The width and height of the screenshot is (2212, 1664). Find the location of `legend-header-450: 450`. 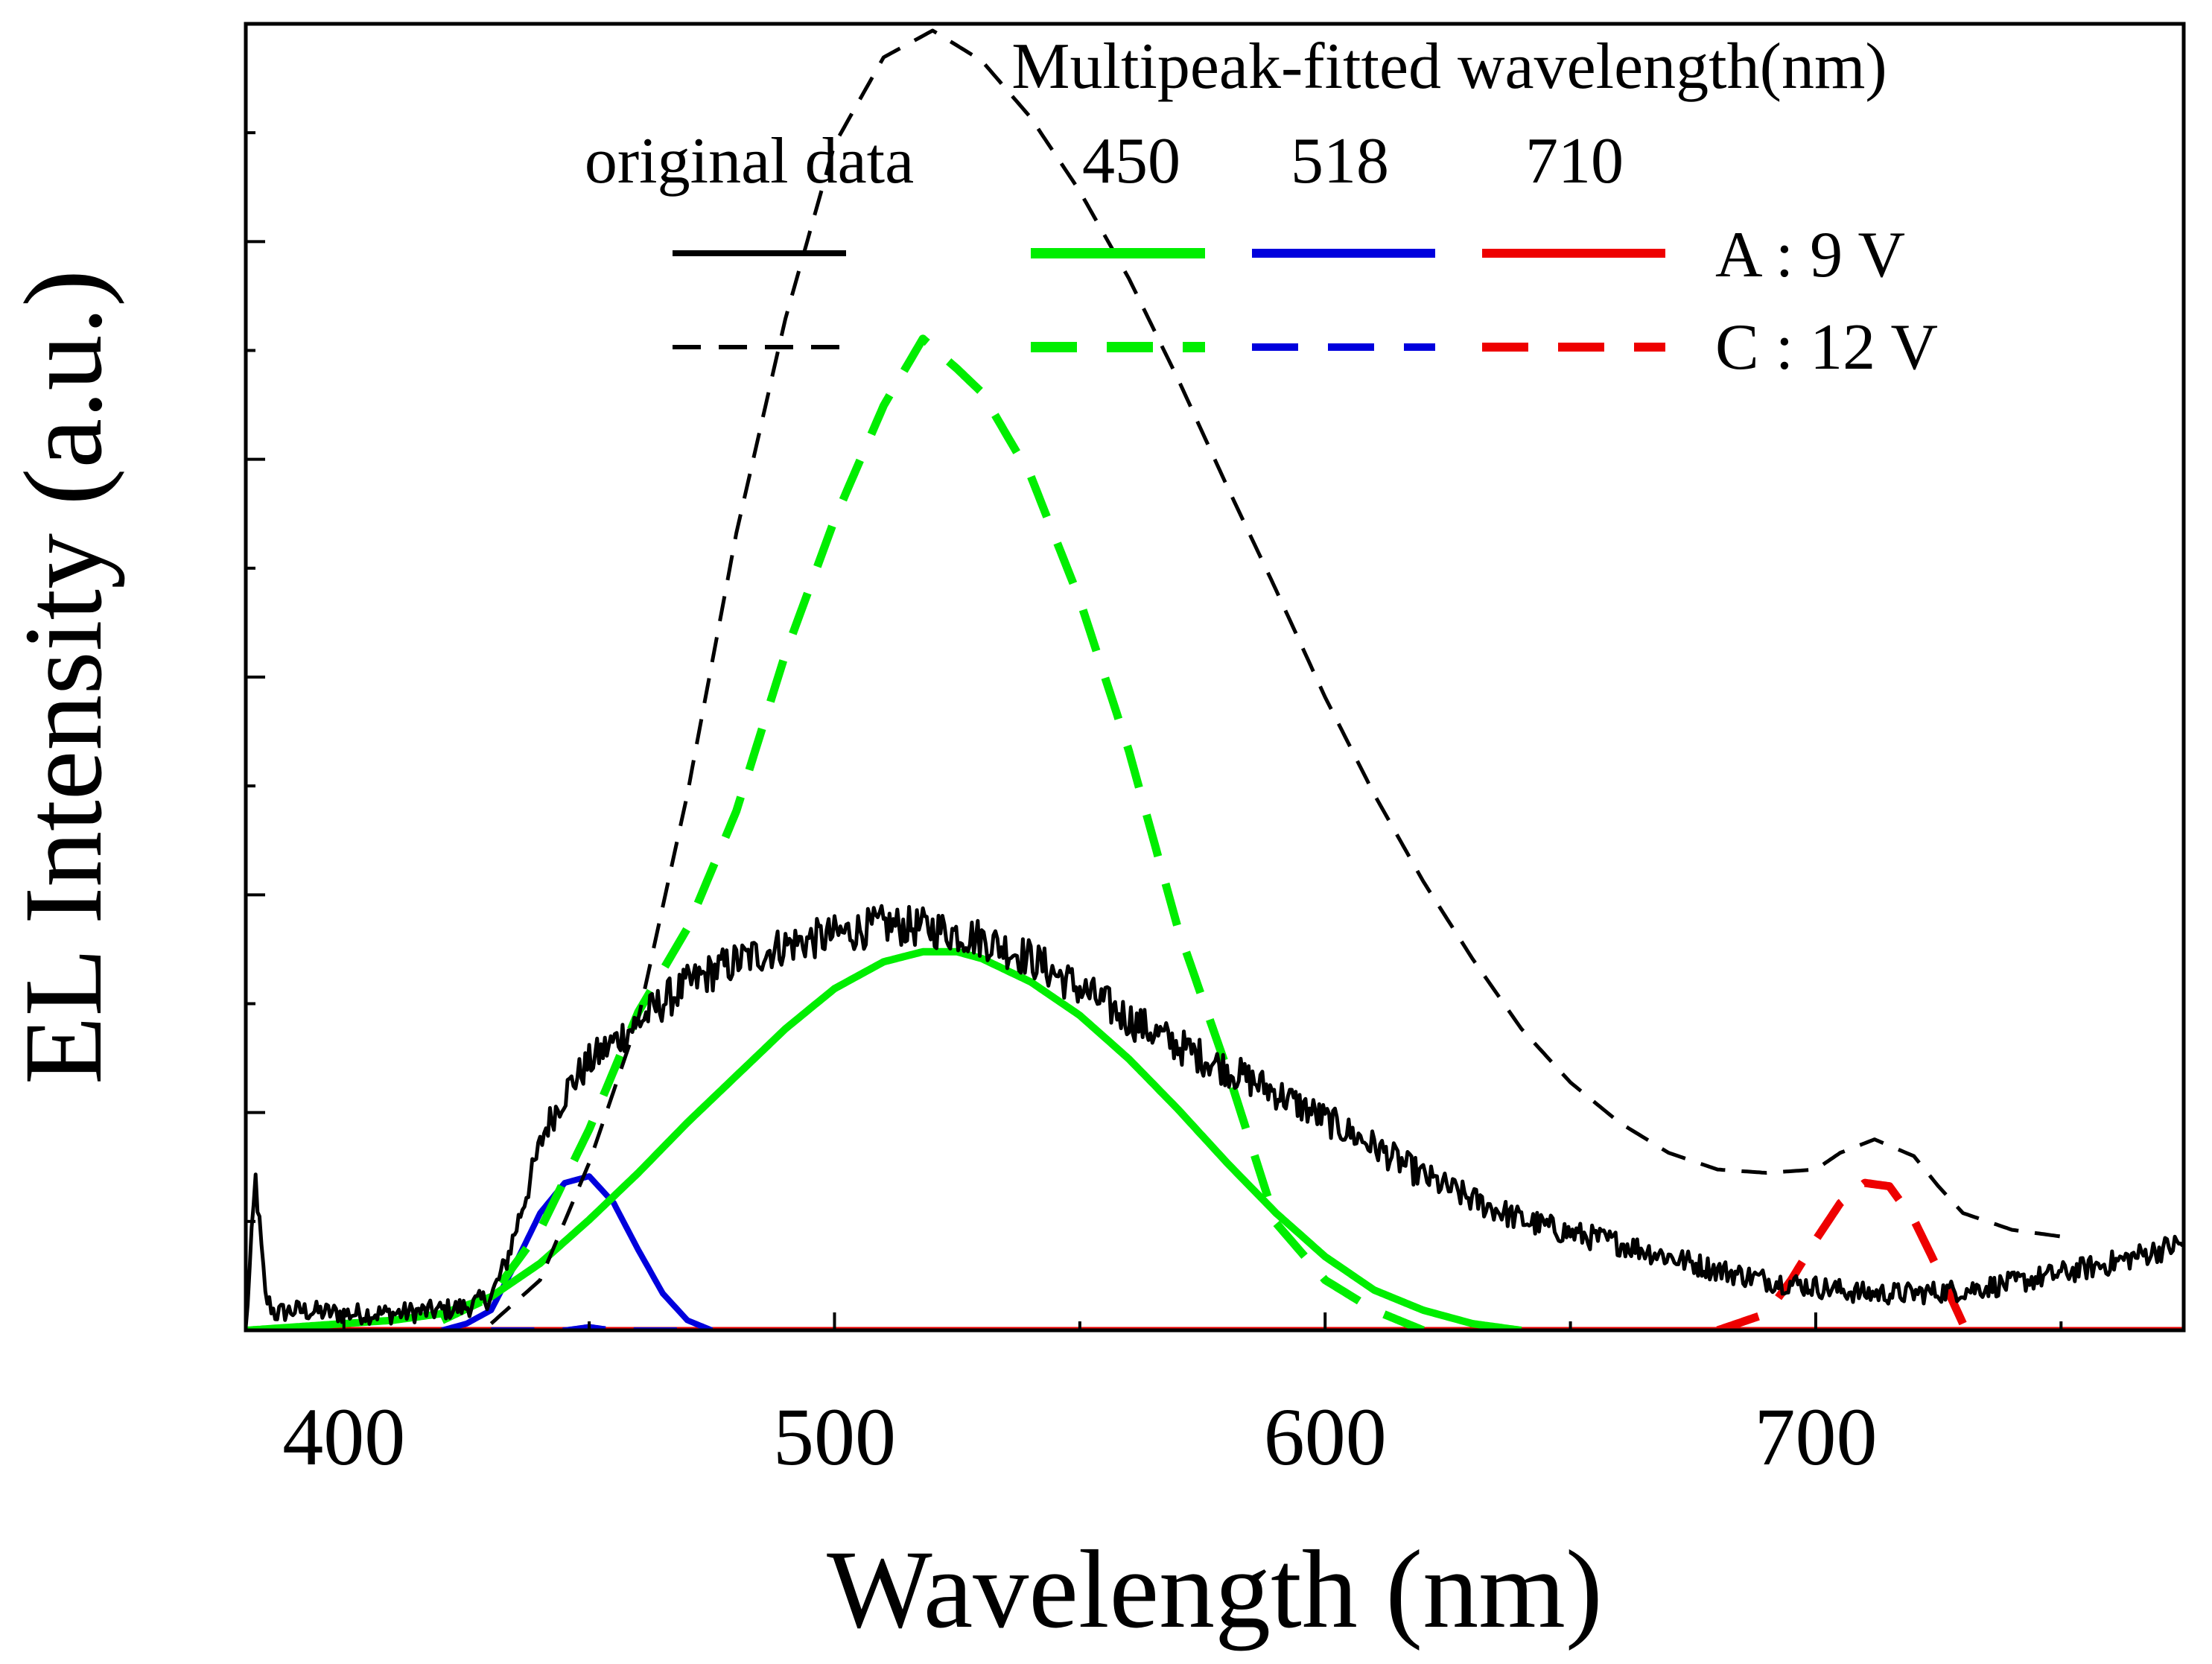

legend-header-450: 450 is located at coordinates (1131, 161).